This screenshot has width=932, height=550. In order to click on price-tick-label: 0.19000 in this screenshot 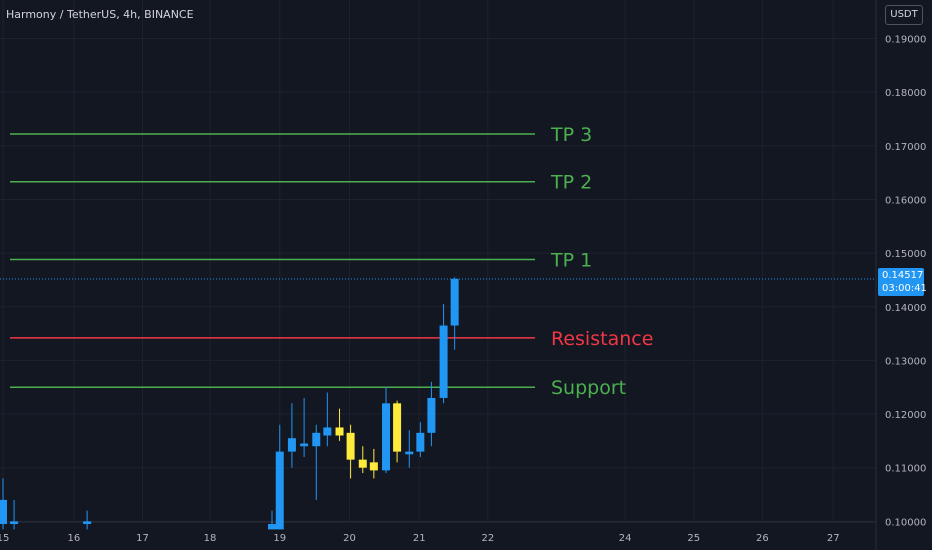, I will do `click(905, 40)`.